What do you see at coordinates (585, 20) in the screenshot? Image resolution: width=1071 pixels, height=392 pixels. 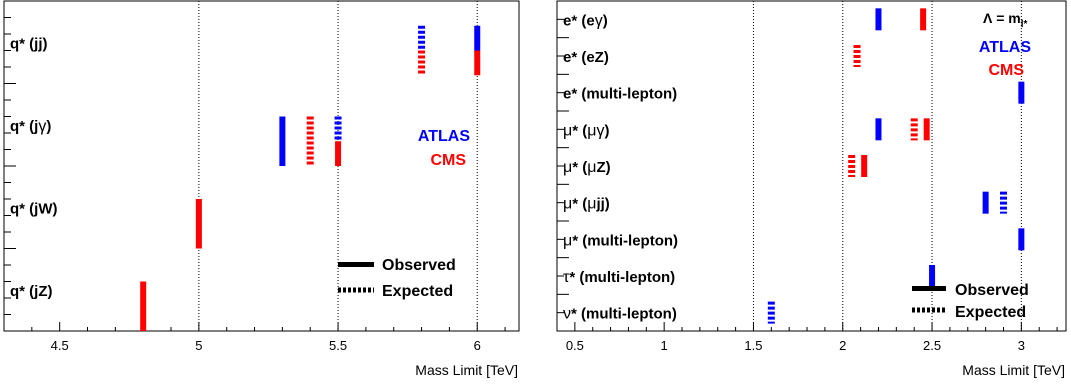 I see `category-label: e* (eγ)` at bounding box center [585, 20].